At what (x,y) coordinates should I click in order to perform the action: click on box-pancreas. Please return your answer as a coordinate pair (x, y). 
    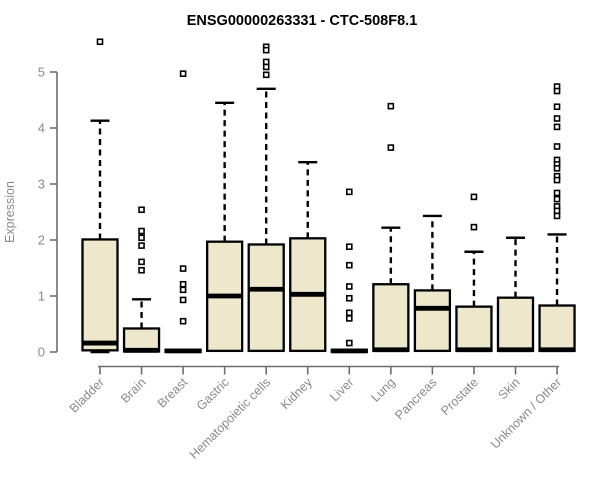
    Looking at the image, I should click on (432, 283).